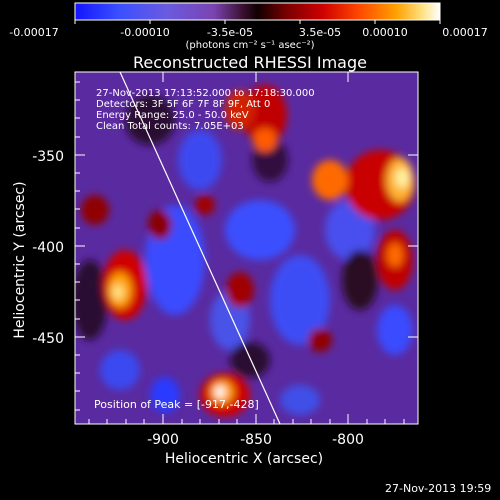  Describe the element at coordinates (20, 260) in the screenshot. I see `y-axis-label: Heliocentric Y (arcsec)` at that location.